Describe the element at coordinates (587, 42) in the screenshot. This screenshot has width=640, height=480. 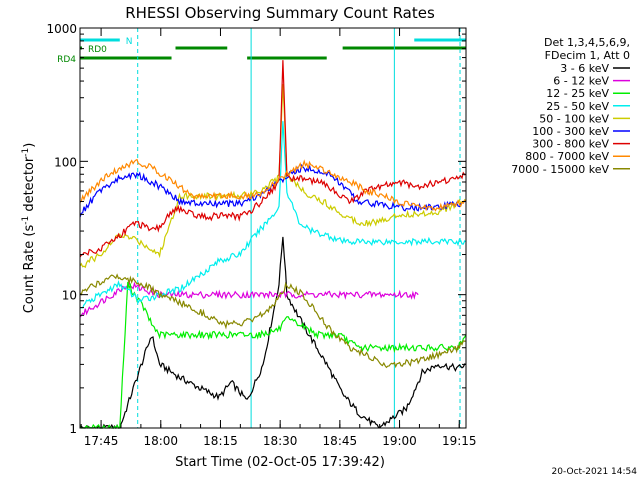
I see `legend-header-0: Det 1,3,4,5,6,9,` at that location.